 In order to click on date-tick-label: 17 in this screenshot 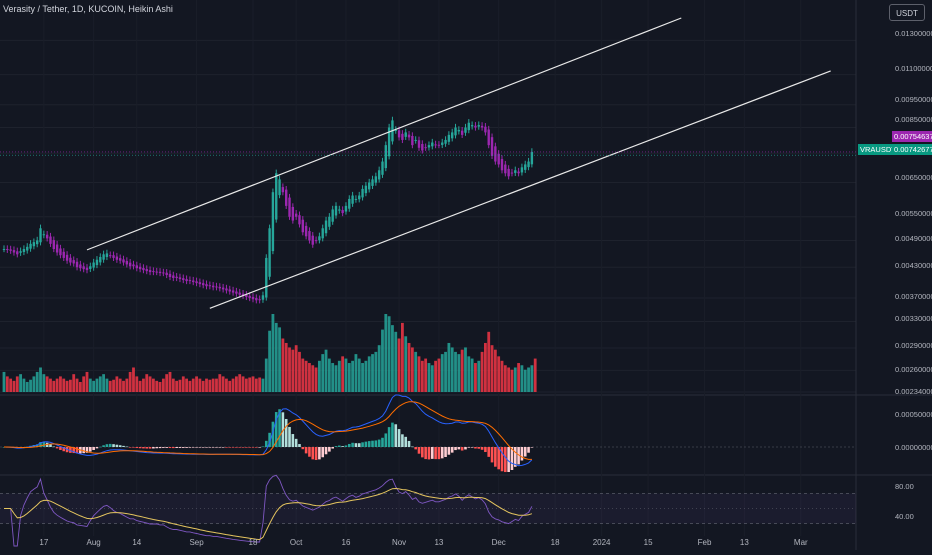, I will do `click(43, 542)`.